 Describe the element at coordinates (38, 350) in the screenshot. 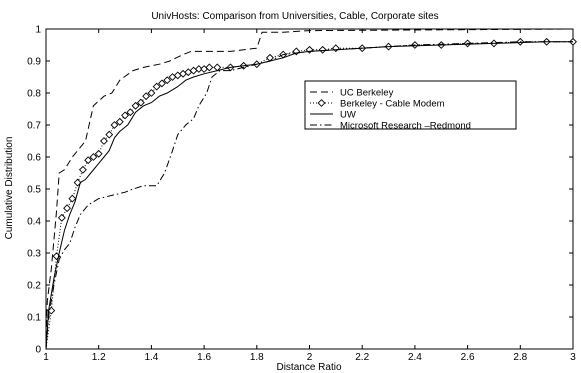

I see `y-tick-label: 0` at that location.